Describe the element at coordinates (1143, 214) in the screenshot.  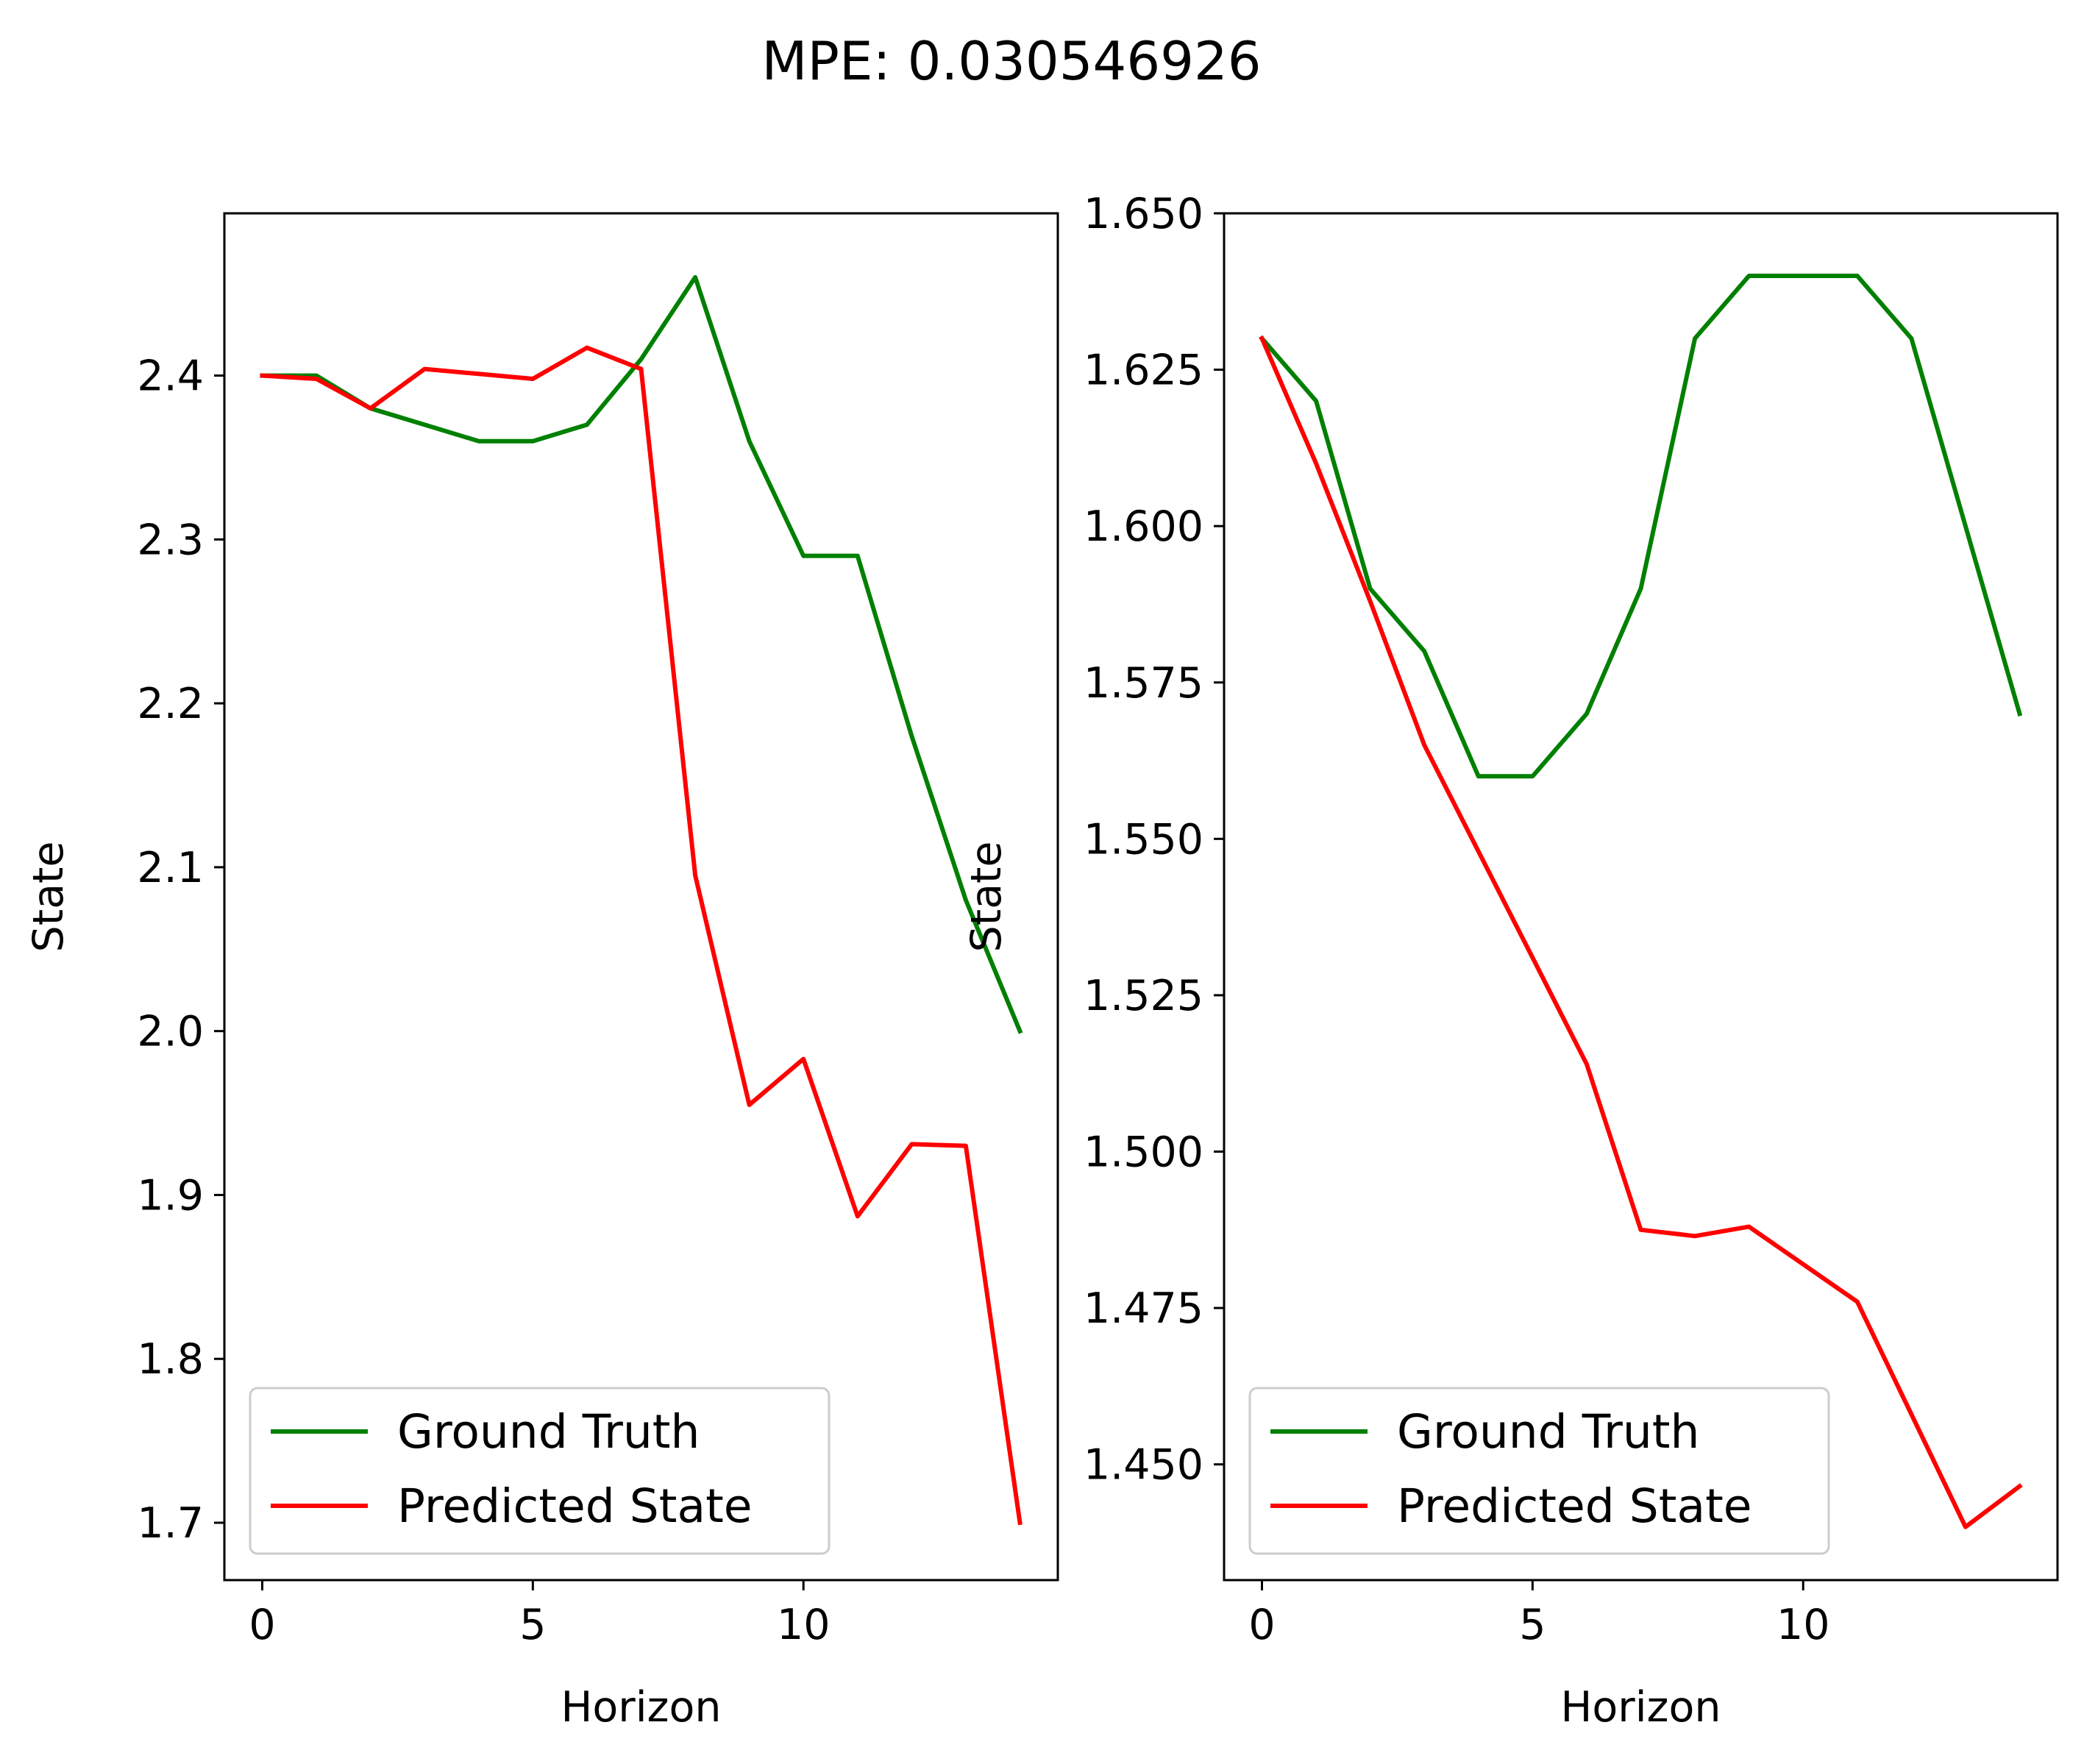
I see `y-tick-label: 1.650` at that location.